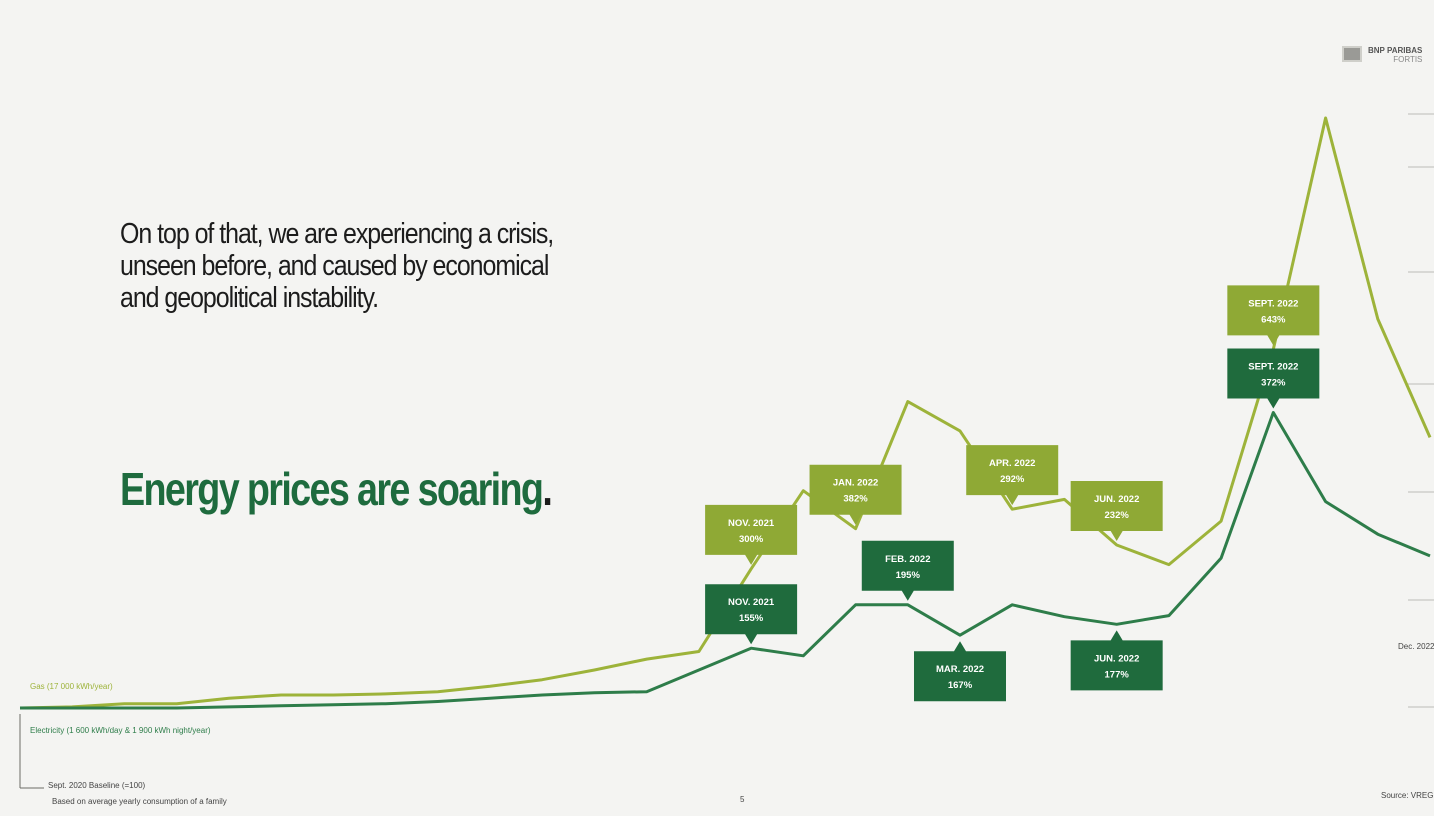  I want to click on callout-value: 292%, so click(1012, 479).